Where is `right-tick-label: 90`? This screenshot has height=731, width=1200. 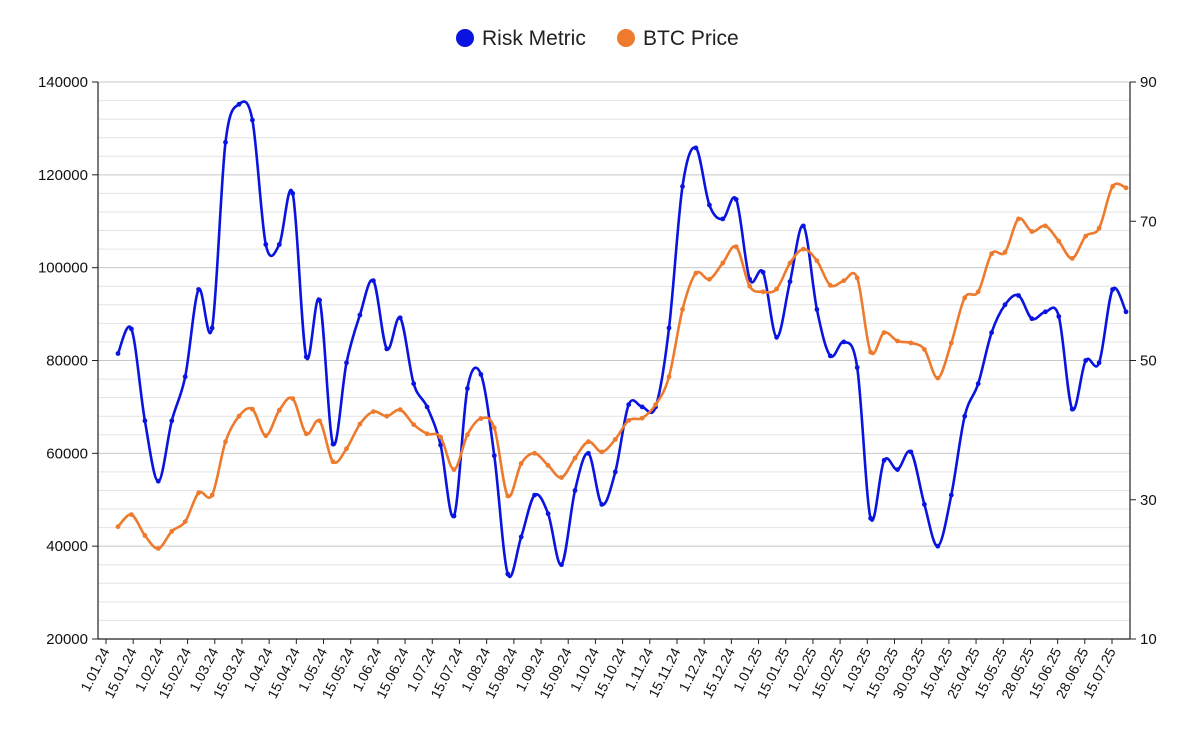
right-tick-label: 90 is located at coordinates (1148, 82).